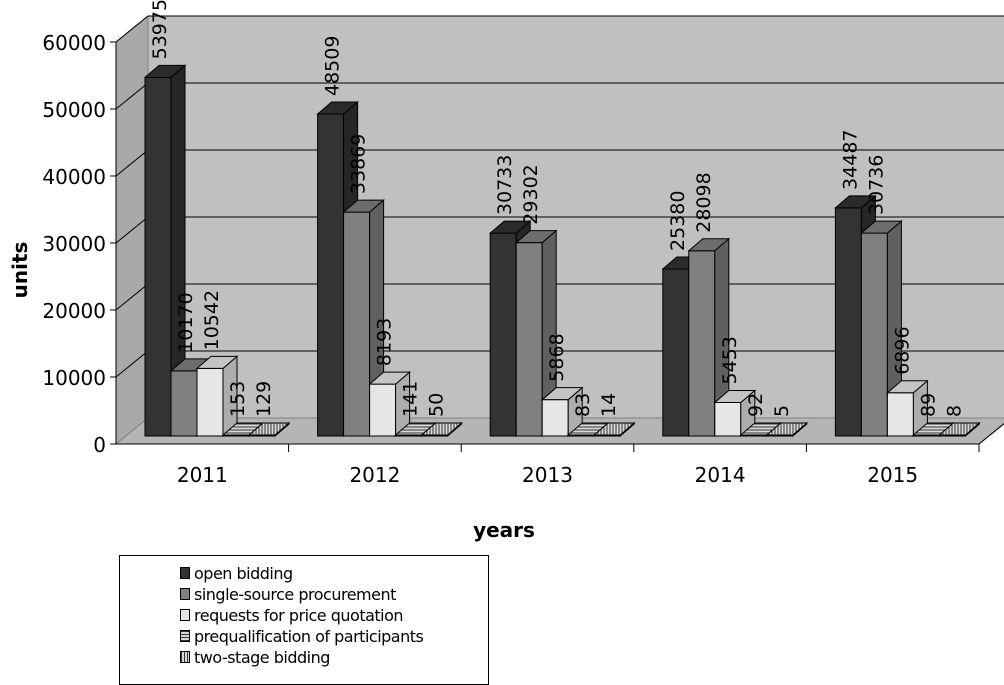 This screenshot has height=685, width=1004. I want to click on data-label: 34487, so click(850, 159).